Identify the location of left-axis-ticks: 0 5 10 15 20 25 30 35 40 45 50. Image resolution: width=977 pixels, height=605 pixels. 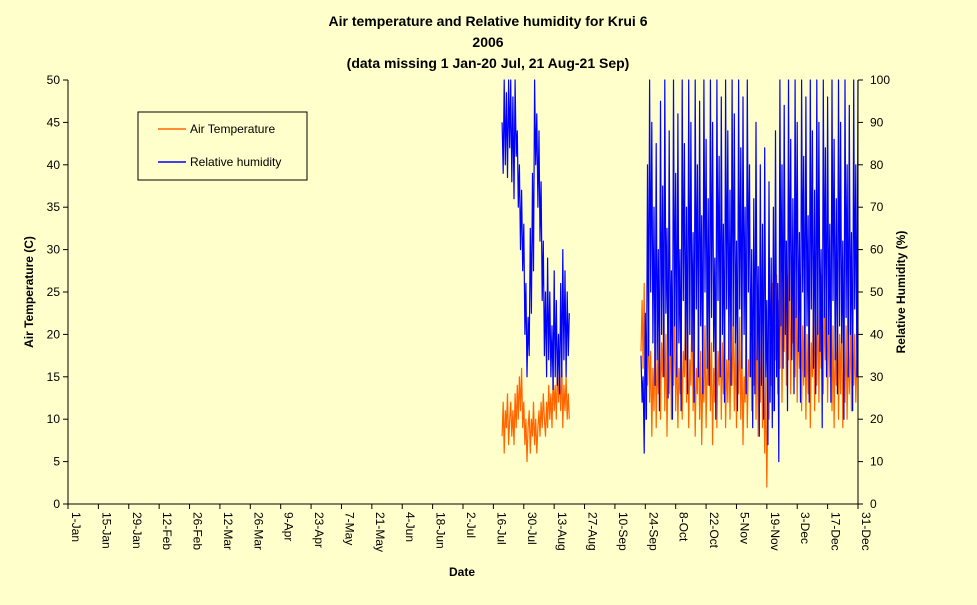
(57, 292).